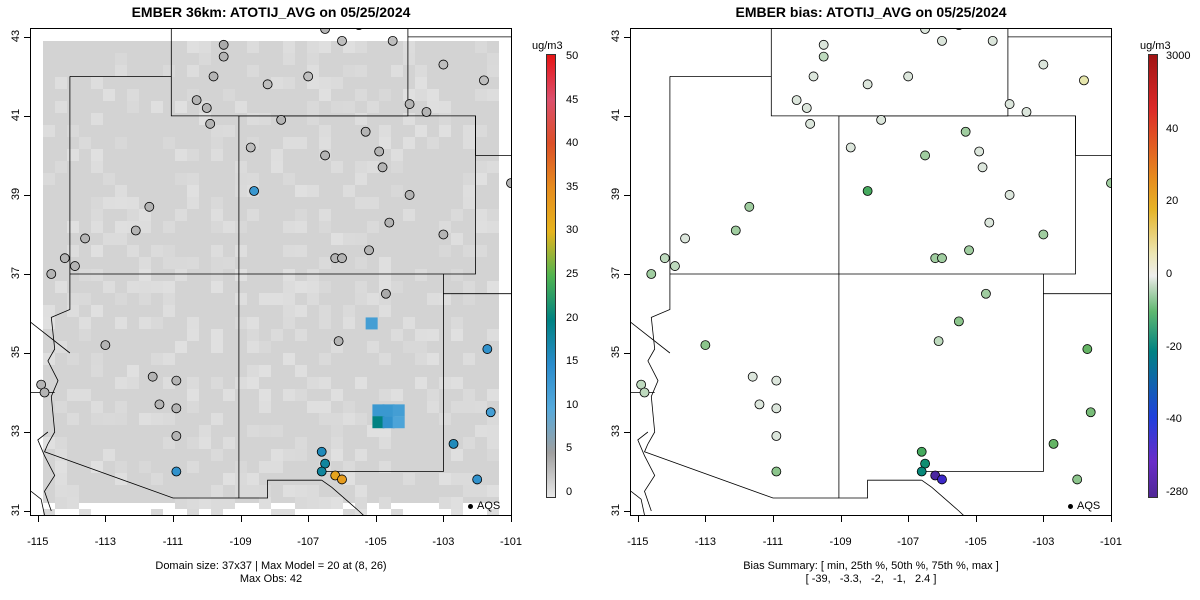  What do you see at coordinates (511, 542) in the screenshot?
I see `x-tick-label: -101` at bounding box center [511, 542].